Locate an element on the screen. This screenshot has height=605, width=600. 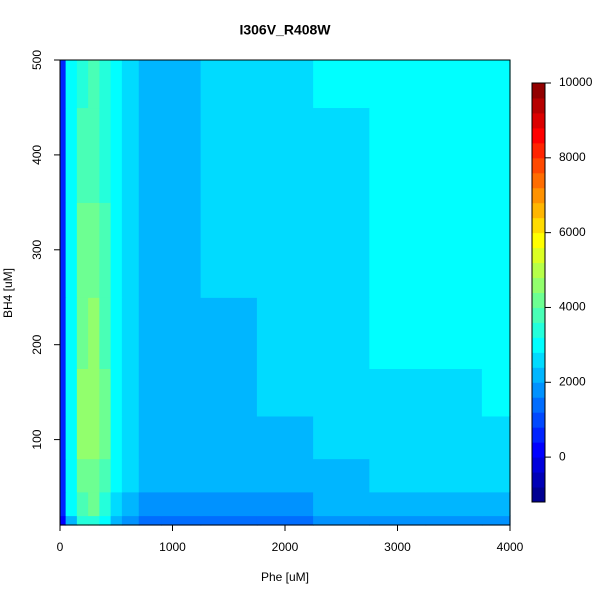
x-tick-label: 4000 is located at coordinates (510, 547).